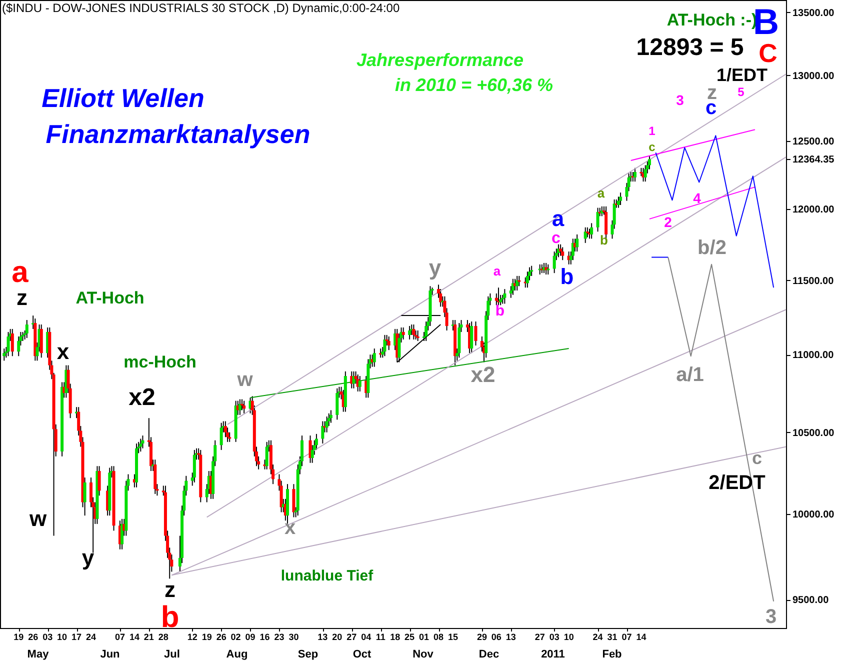 The width and height of the screenshot is (842, 665). What do you see at coordinates (440, 60) in the screenshot?
I see `annotation: Jahresperformance` at bounding box center [440, 60].